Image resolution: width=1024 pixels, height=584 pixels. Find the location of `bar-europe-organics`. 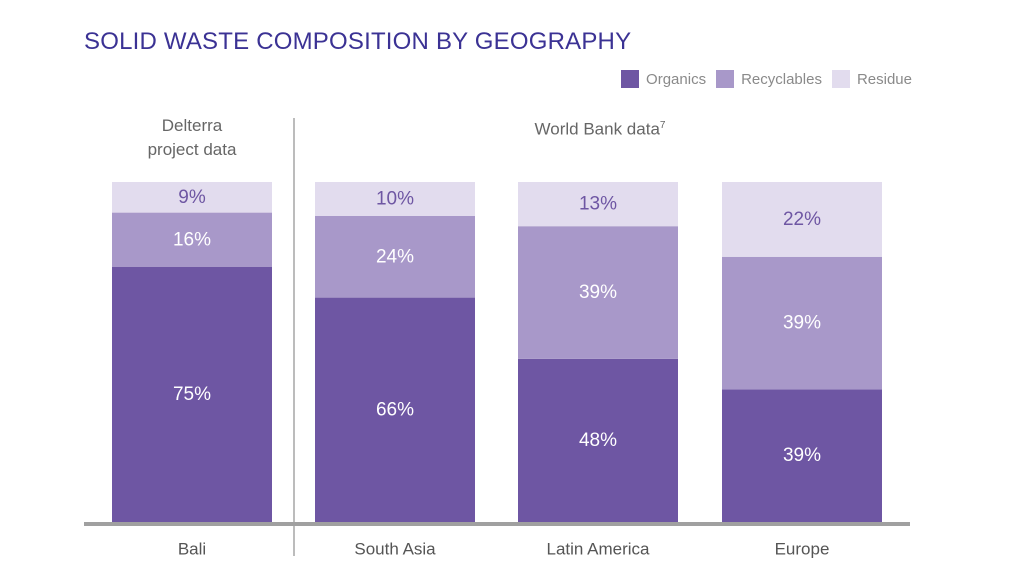

bar-europe-organics is located at coordinates (802, 455).